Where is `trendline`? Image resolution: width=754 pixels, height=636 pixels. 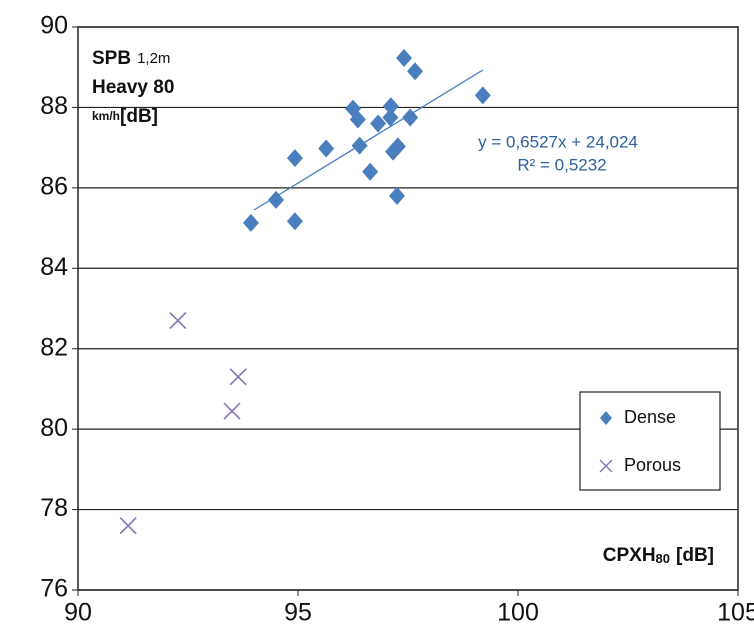 trendline is located at coordinates (368, 140).